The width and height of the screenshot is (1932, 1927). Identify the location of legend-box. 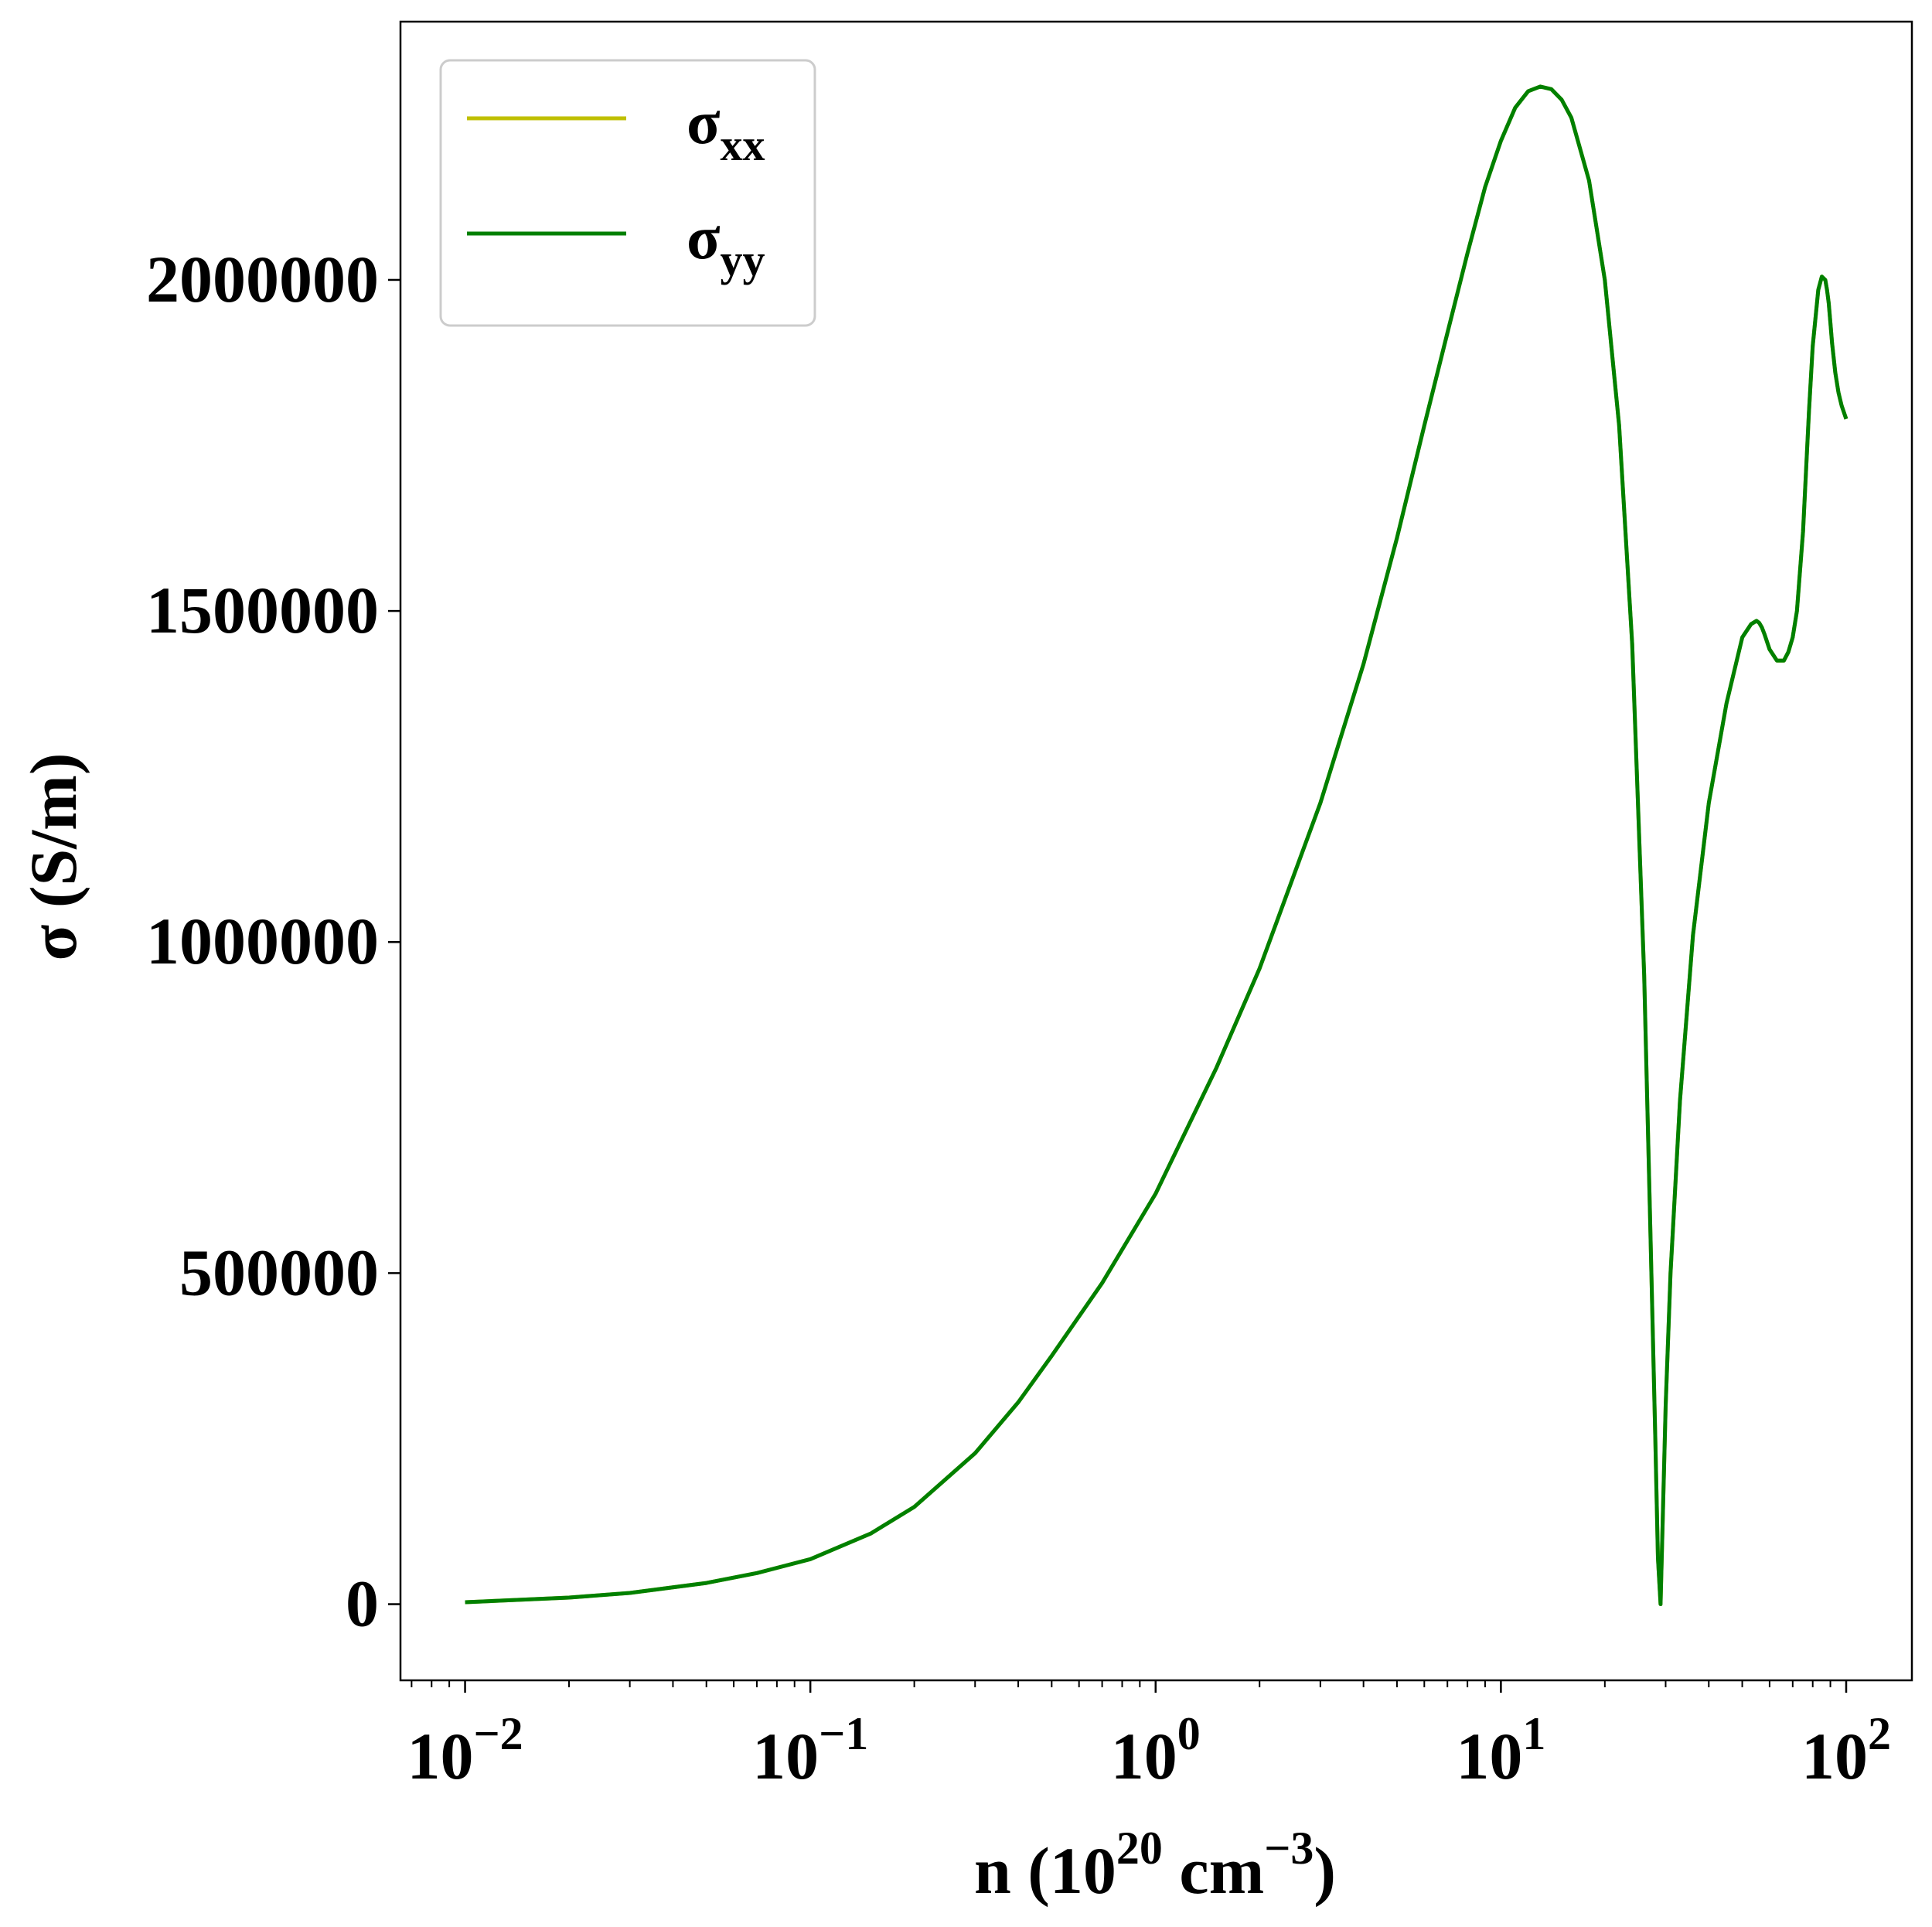
(627, 193).